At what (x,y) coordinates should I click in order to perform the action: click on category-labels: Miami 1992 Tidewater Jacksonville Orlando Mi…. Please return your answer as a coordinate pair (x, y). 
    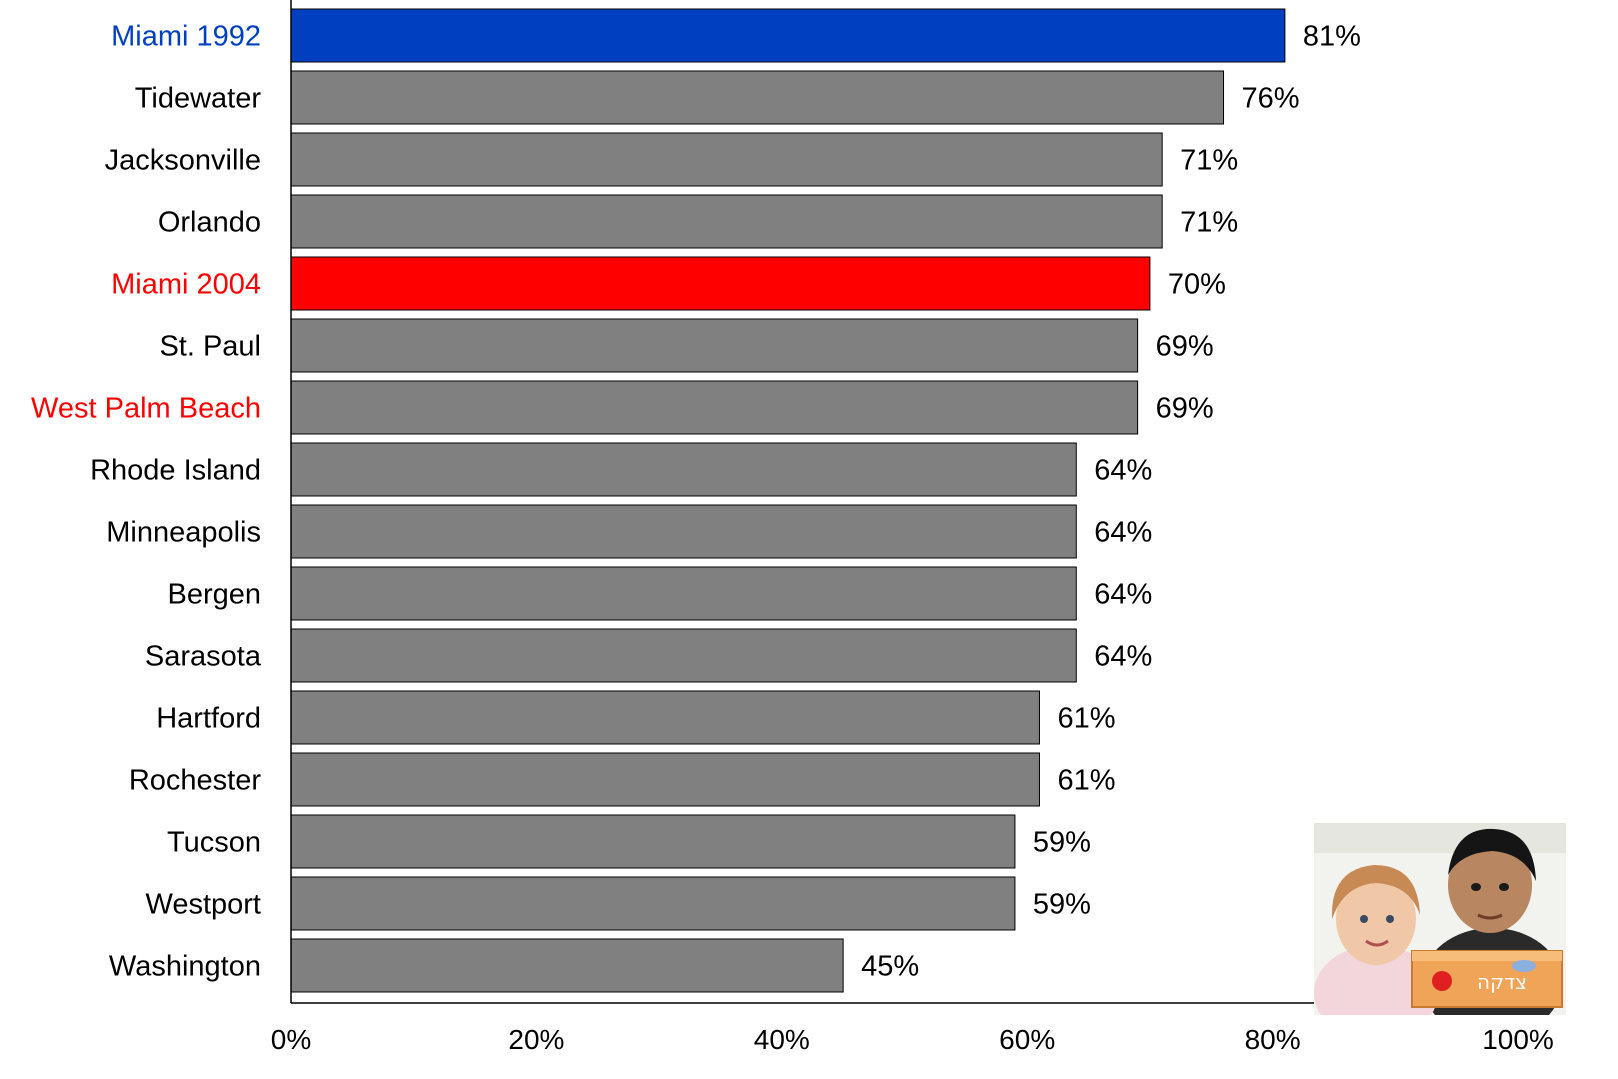
    Looking at the image, I should click on (146, 502).